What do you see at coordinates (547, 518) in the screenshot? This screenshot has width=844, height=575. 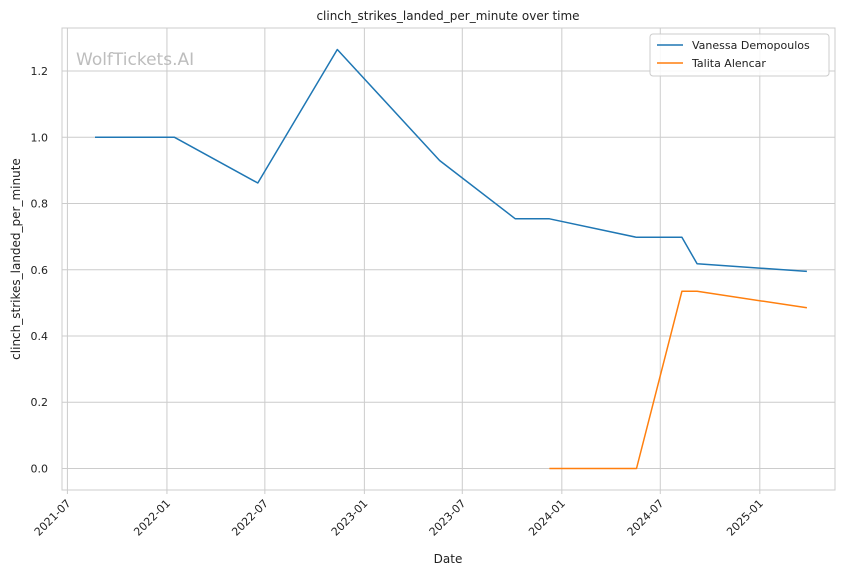 I see `x-tick-label: 2024-01` at bounding box center [547, 518].